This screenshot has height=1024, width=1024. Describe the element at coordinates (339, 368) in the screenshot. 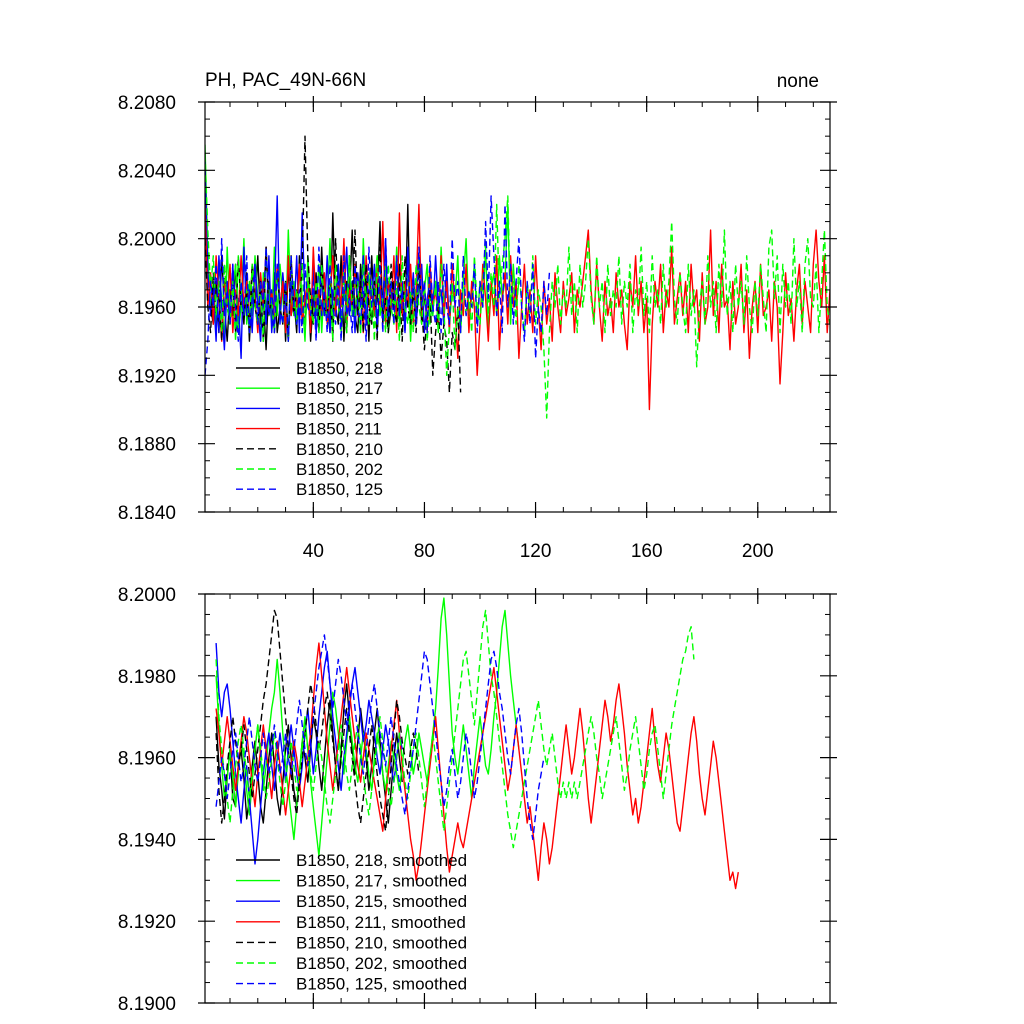

I see `legend-label: B1850, 218` at that location.